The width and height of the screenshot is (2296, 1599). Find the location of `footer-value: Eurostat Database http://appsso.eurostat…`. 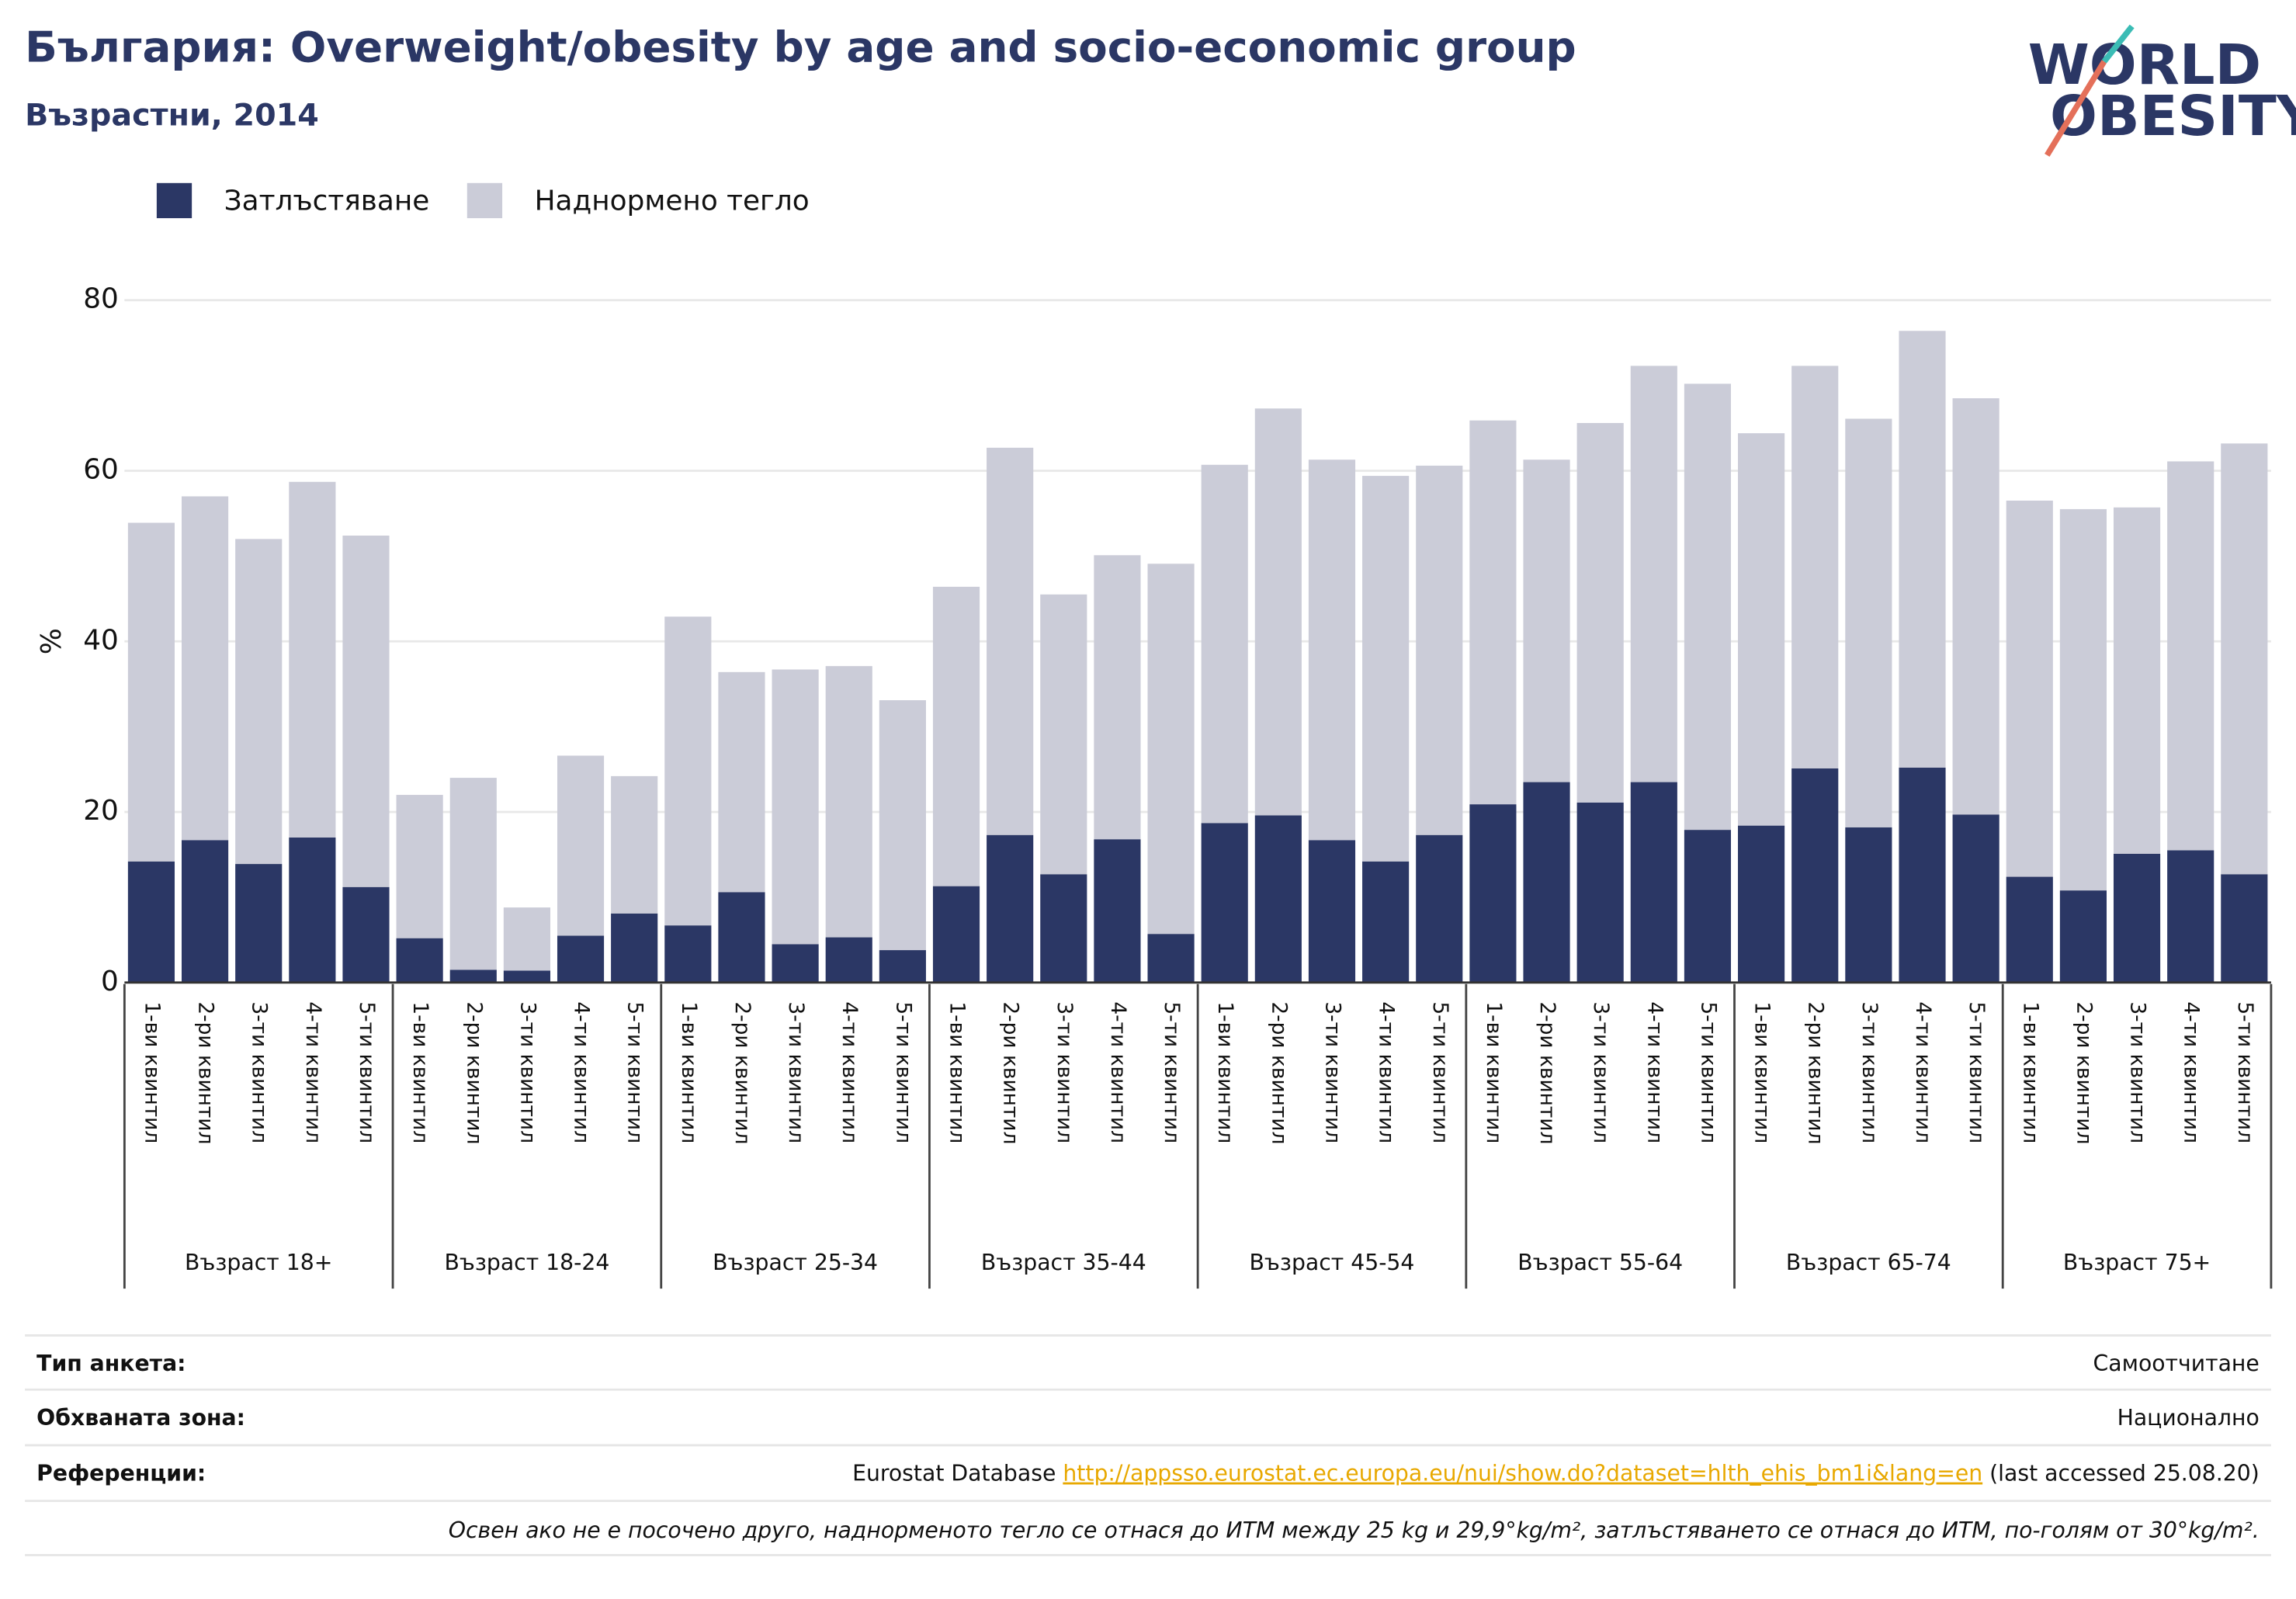

footer-value: Eurostat Database http://appsso.eurostat… is located at coordinates (1556, 1473).